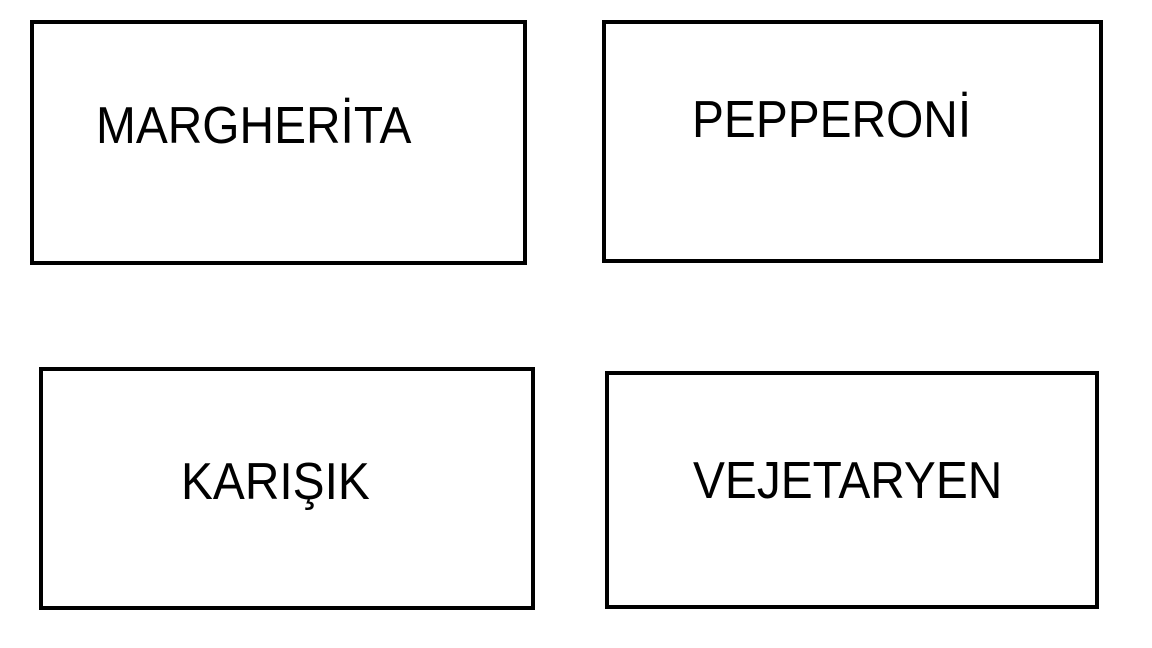 This screenshot has height=648, width=1152. What do you see at coordinates (254, 126) in the screenshot?
I see `pizza-label-margherita: MARGHERİTA` at bounding box center [254, 126].